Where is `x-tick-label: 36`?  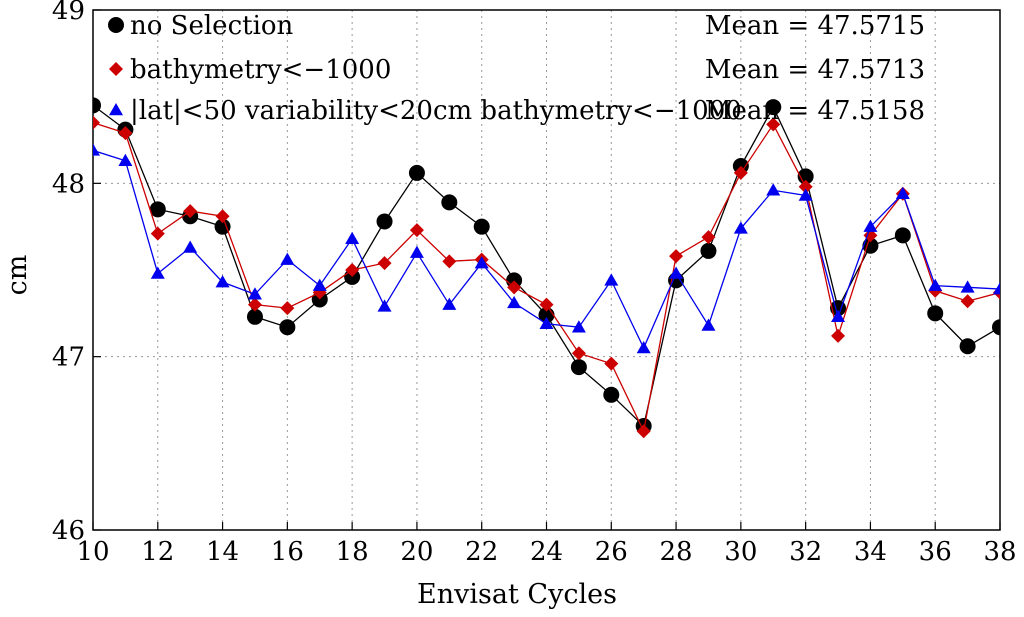
x-tick-label: 36 is located at coordinates (935, 552).